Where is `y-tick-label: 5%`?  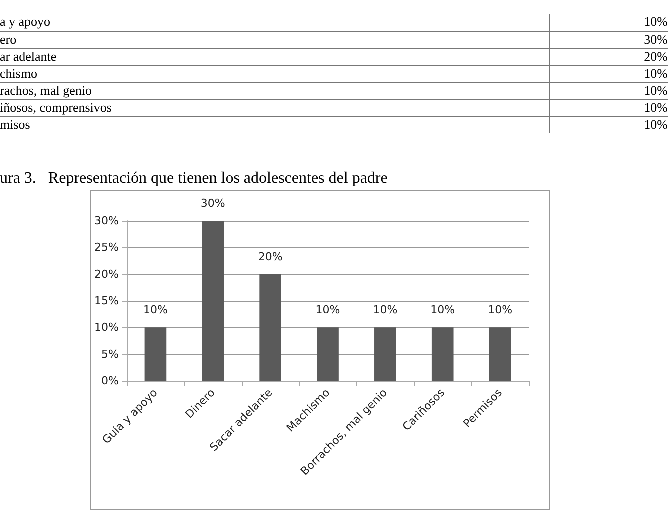 y-tick-label: 5% is located at coordinates (110, 354).